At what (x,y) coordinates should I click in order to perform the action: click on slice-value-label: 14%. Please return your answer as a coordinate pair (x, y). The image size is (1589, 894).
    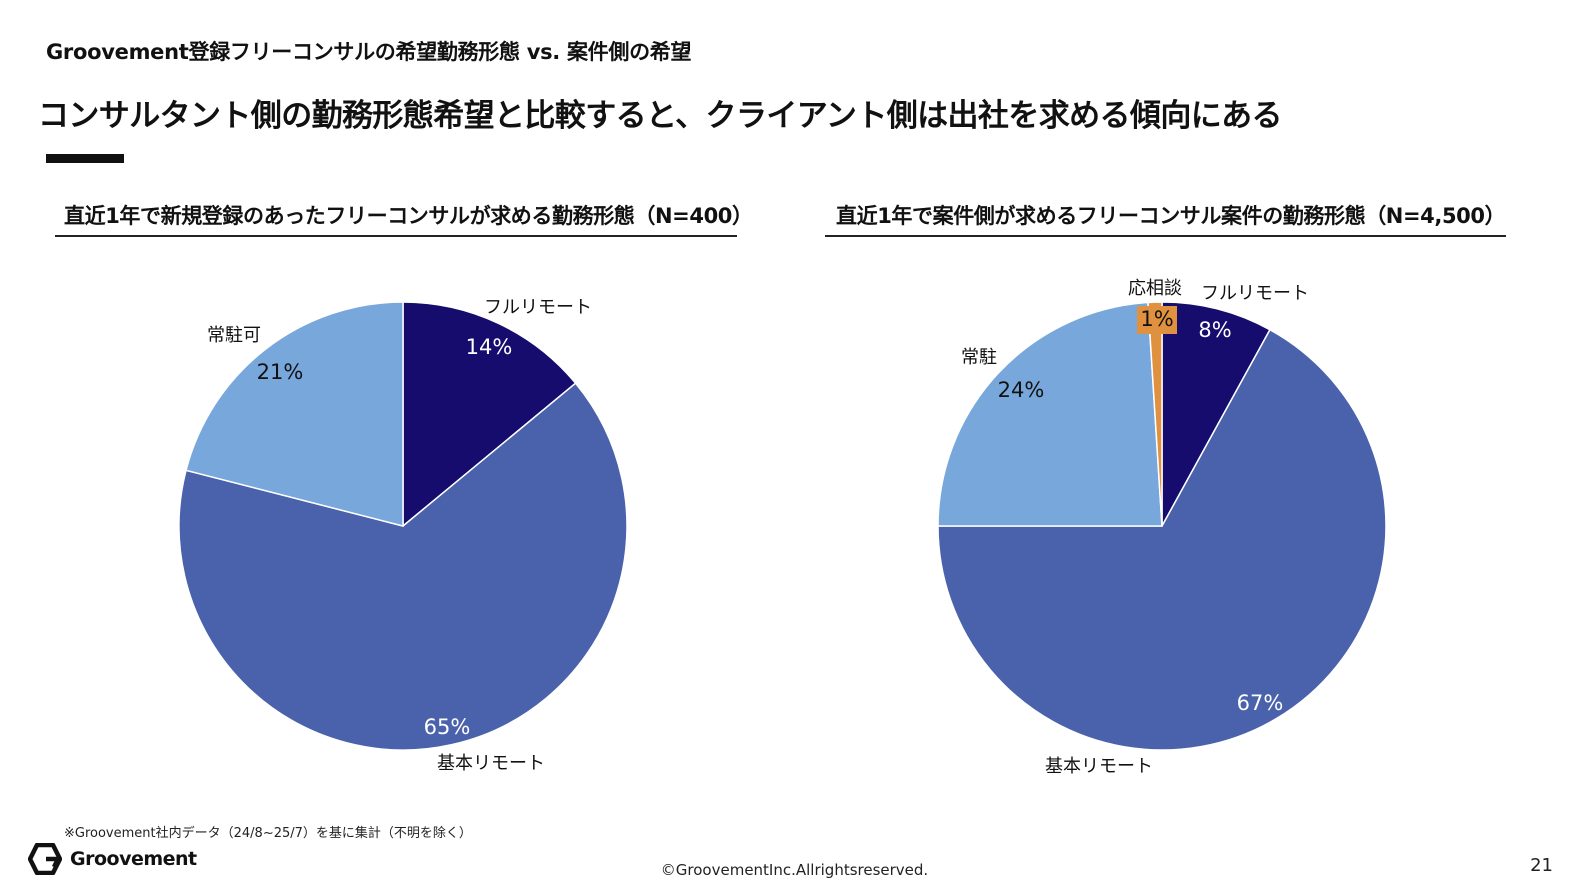
    Looking at the image, I should click on (489, 347).